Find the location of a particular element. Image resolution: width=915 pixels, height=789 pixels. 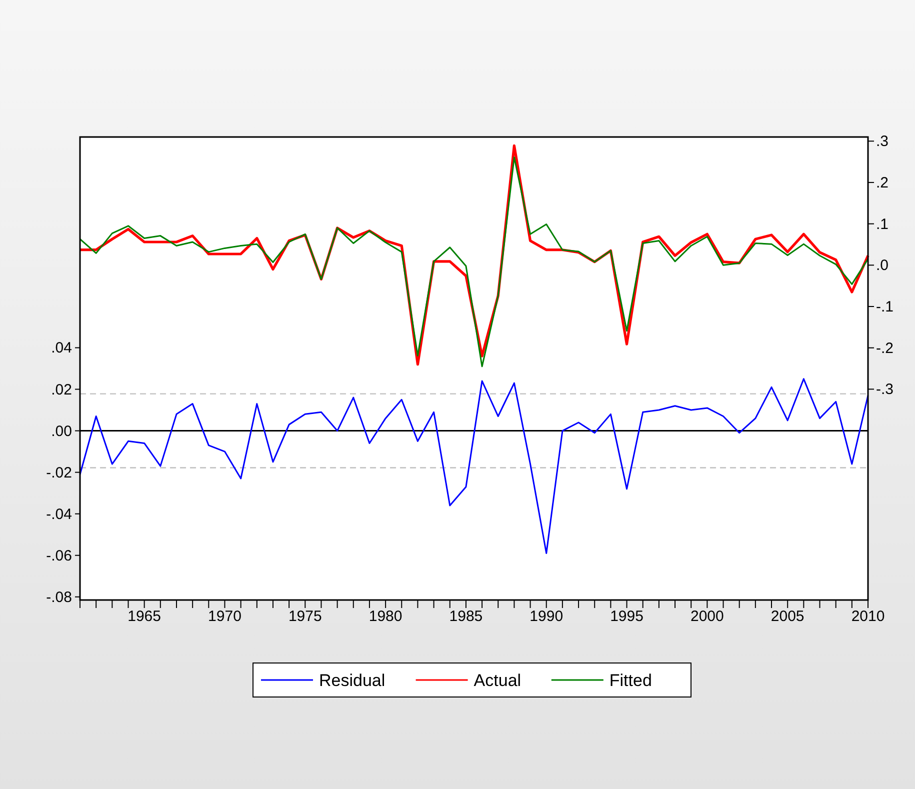

x-tick-label: 1990 is located at coordinates (547, 616).